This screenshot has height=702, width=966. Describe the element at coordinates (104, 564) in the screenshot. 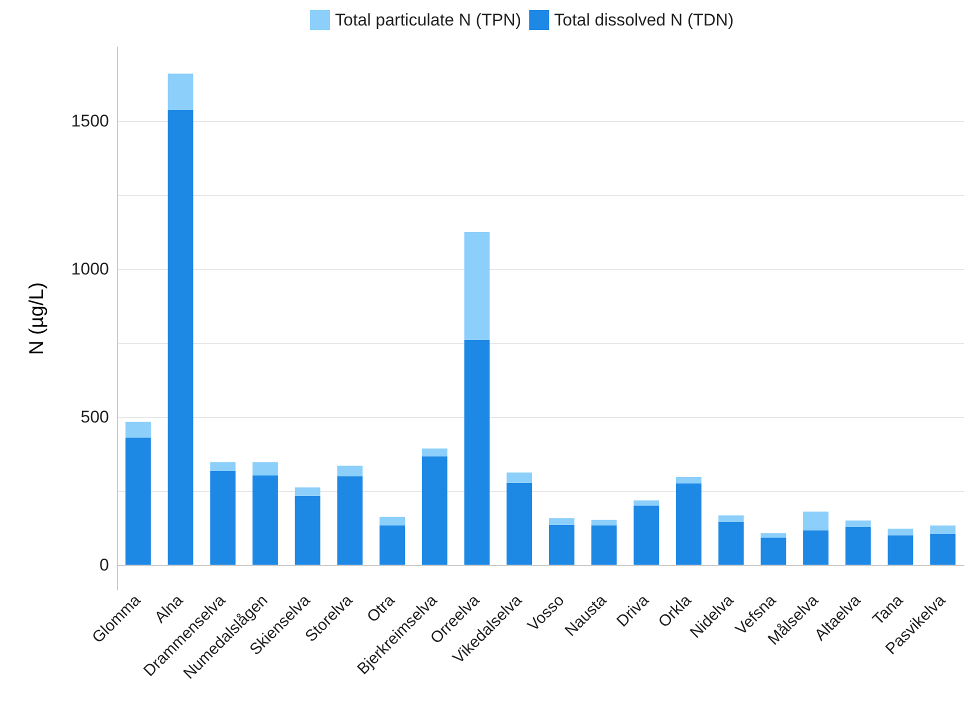

I see `y-tick-label: 0` at that location.